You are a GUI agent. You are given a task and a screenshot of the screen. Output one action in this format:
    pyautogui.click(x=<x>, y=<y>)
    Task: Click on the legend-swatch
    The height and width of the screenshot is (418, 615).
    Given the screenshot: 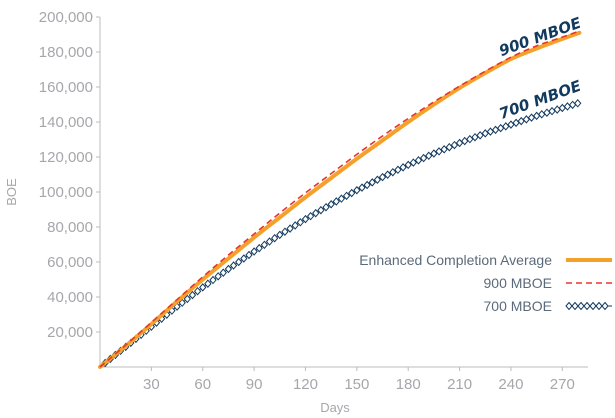 What is the action you would take?
    pyautogui.click(x=588, y=306)
    